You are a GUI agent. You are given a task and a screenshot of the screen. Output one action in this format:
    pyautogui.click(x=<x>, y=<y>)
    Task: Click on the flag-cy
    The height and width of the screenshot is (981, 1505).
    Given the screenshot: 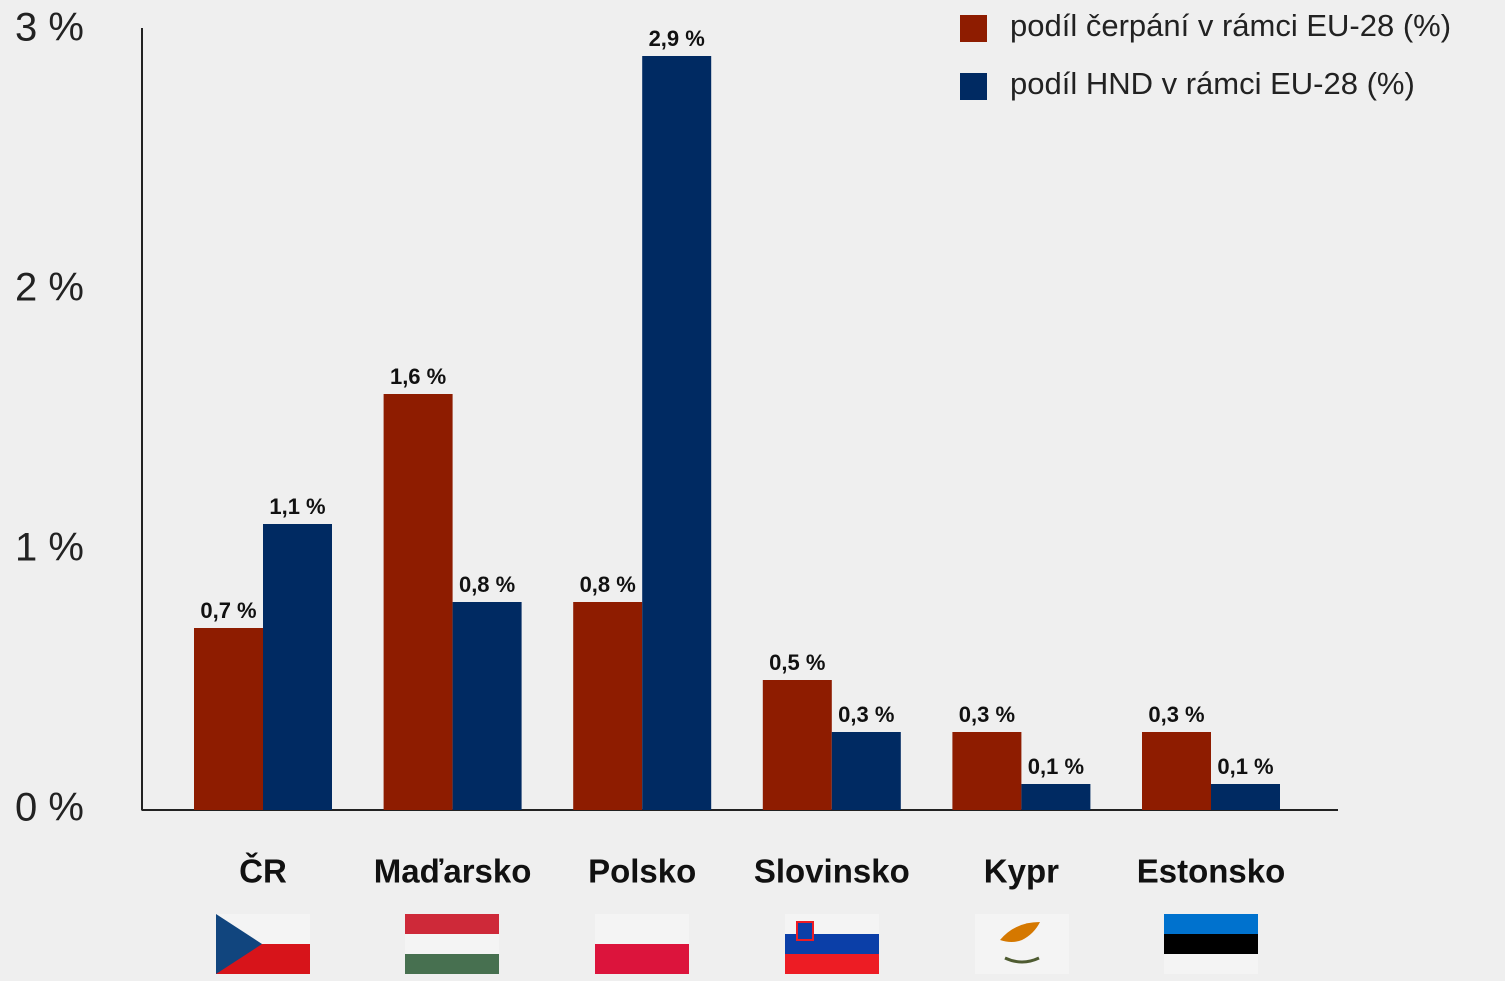 What is the action you would take?
    pyautogui.click(x=1022, y=944)
    